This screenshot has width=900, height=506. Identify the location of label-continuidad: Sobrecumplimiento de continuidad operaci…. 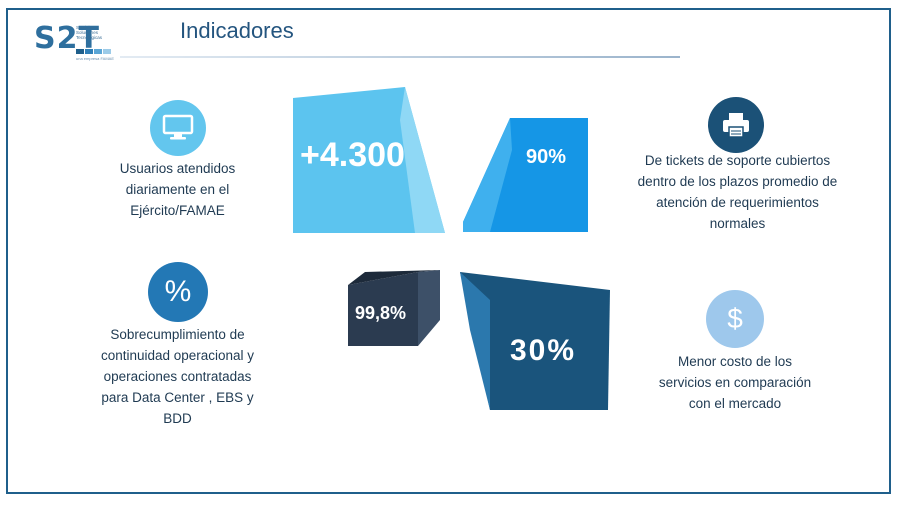
(177, 376).